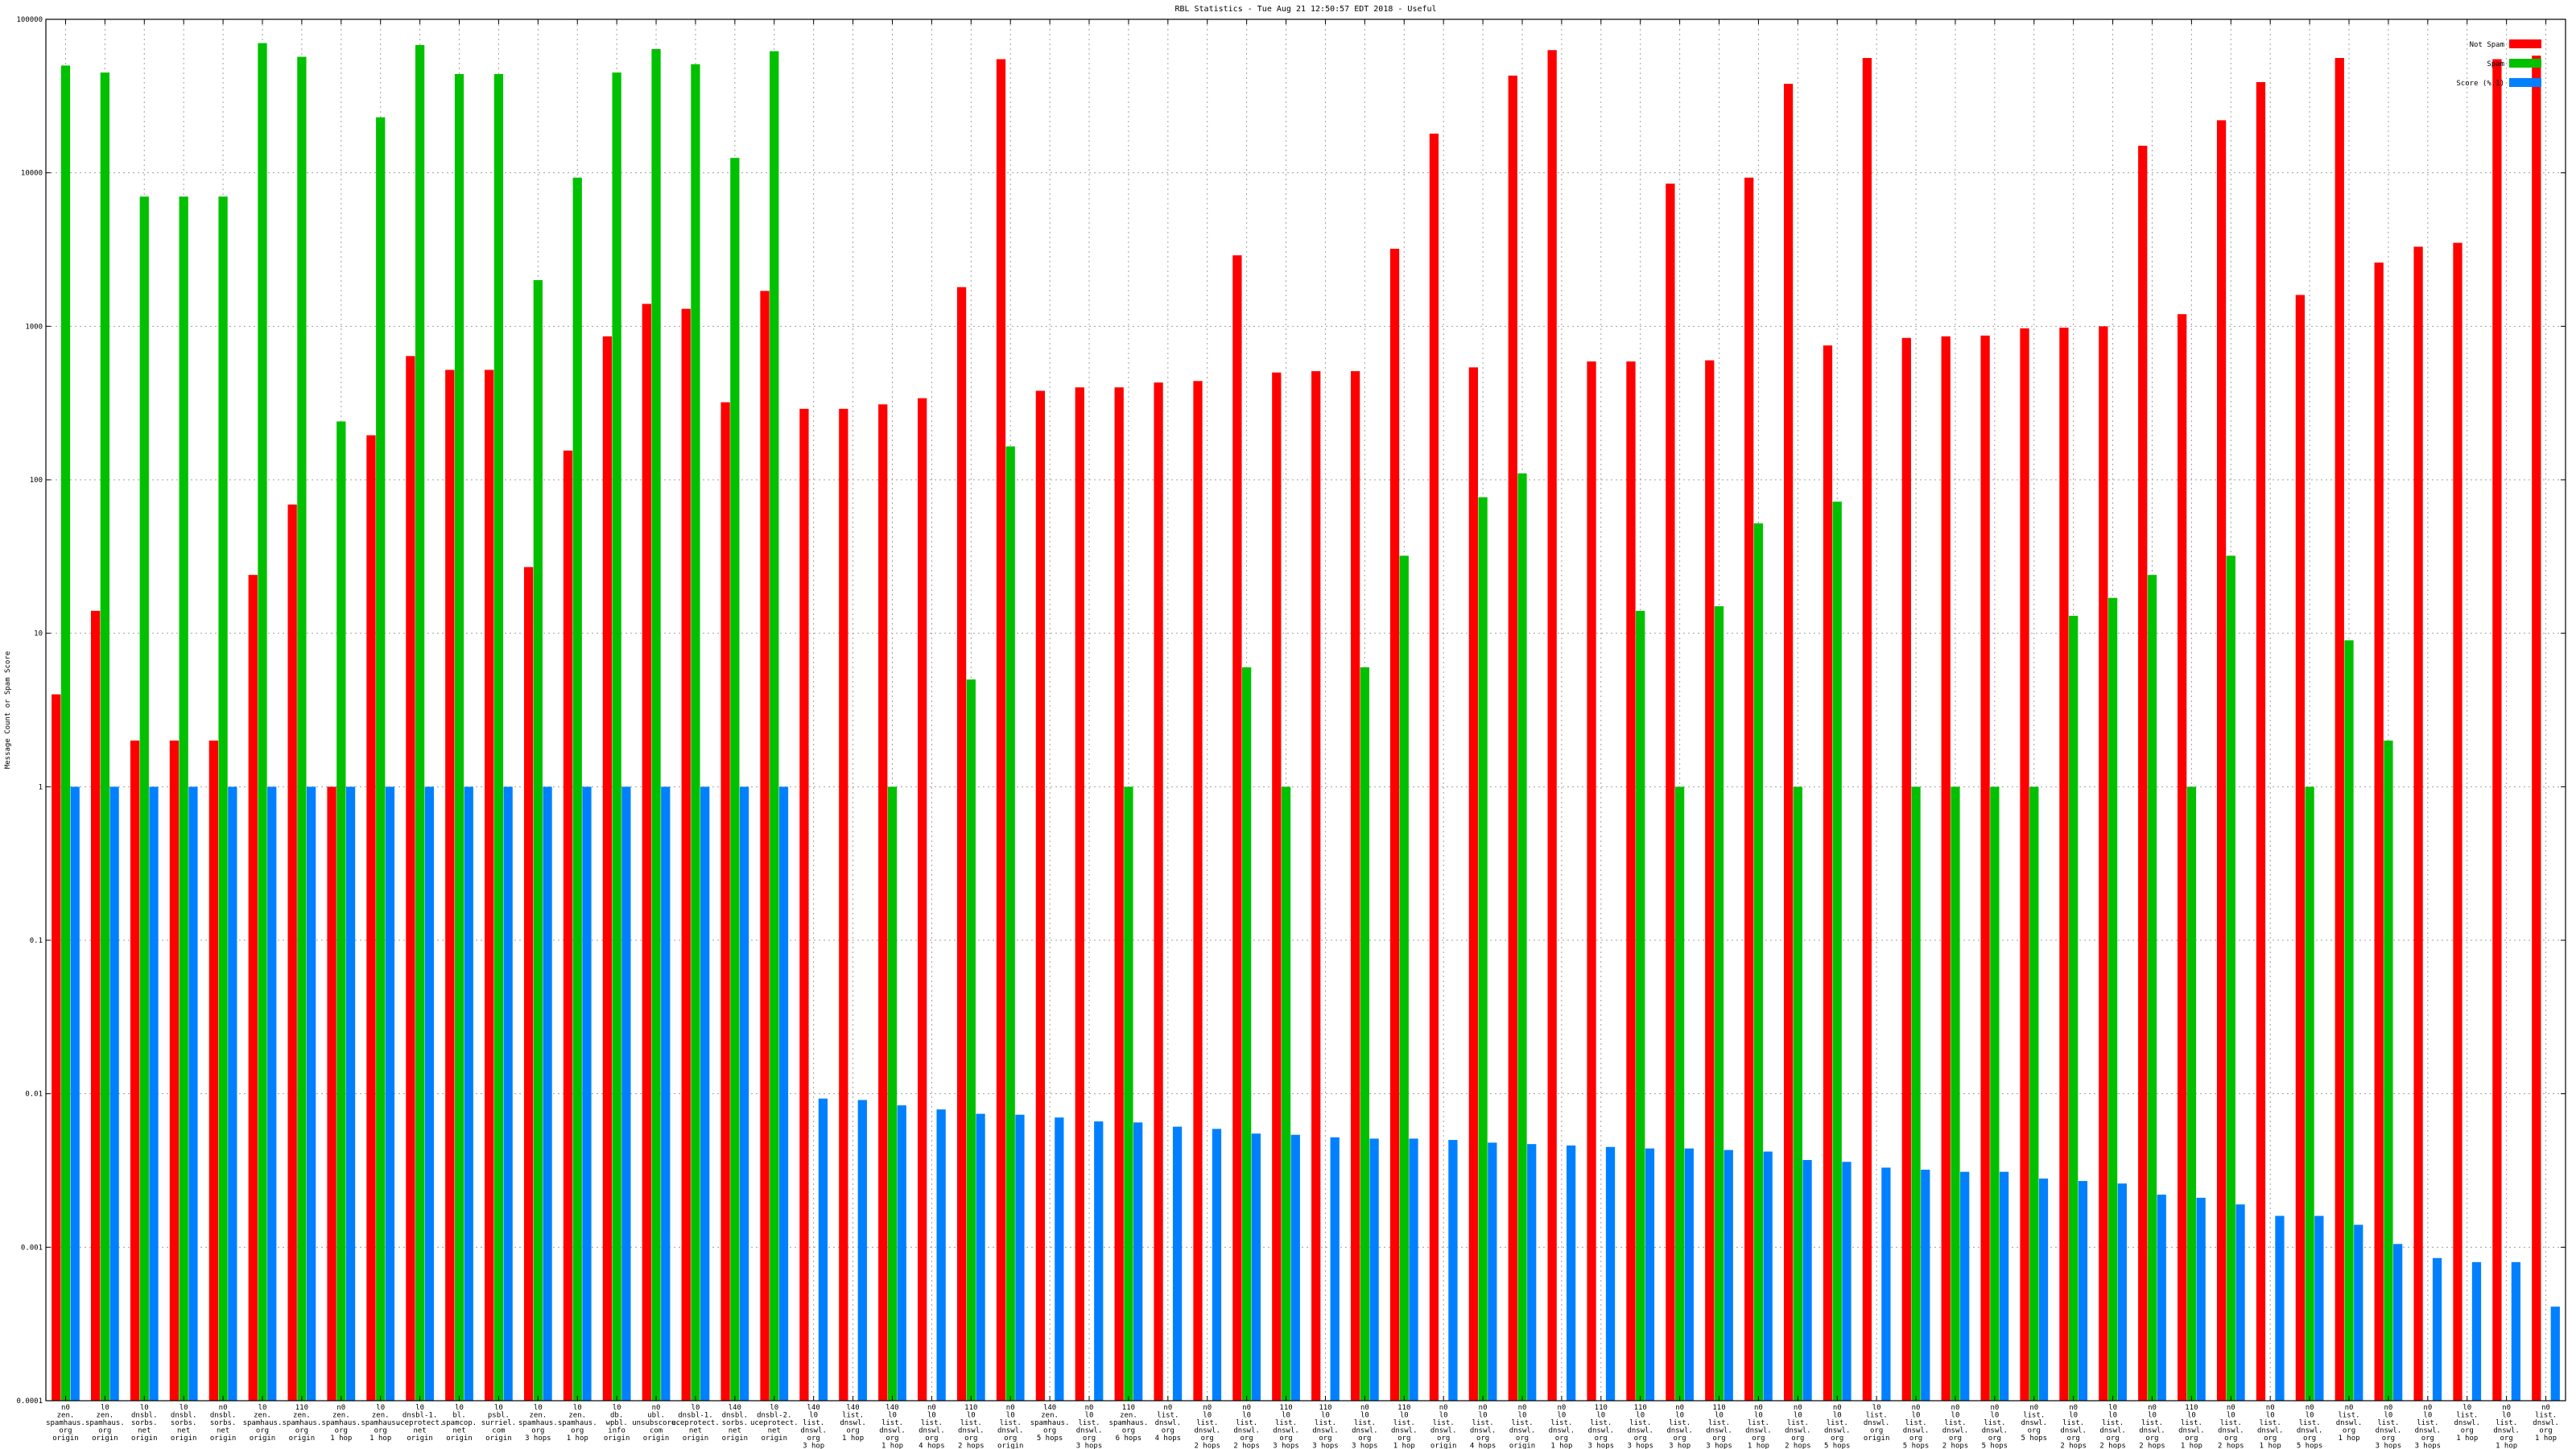 The height and width of the screenshot is (1449, 2576). Describe the element at coordinates (1522, 1426) in the screenshot. I see `x-tick-label: n0 l0 list. dnswl. org origin` at that location.